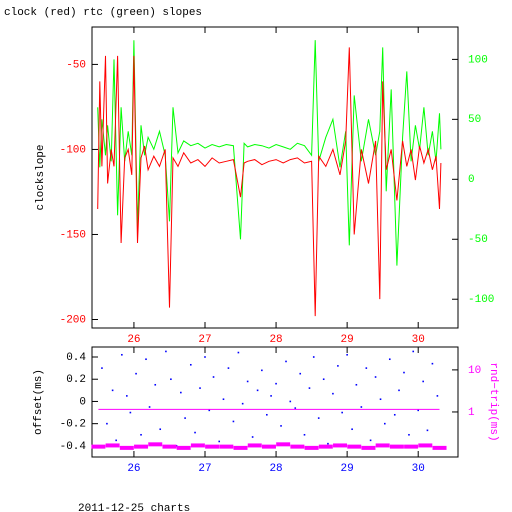 This screenshot has width=512, height=512. What do you see at coordinates (474, 120) in the screenshot?
I see `y2-tick-label: 50` at bounding box center [474, 120].